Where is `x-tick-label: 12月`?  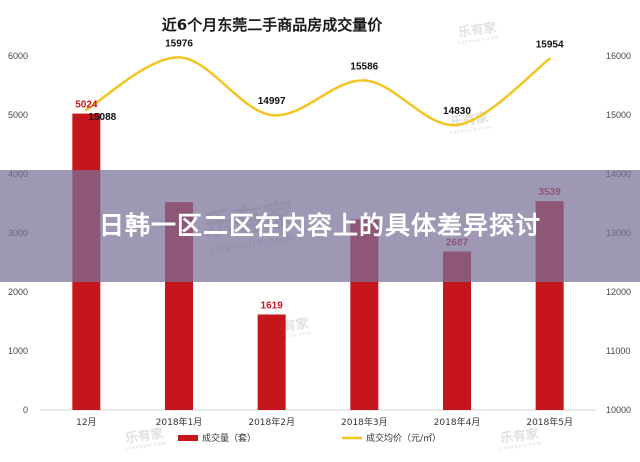 x-tick-label: 12月 is located at coordinates (86, 422).